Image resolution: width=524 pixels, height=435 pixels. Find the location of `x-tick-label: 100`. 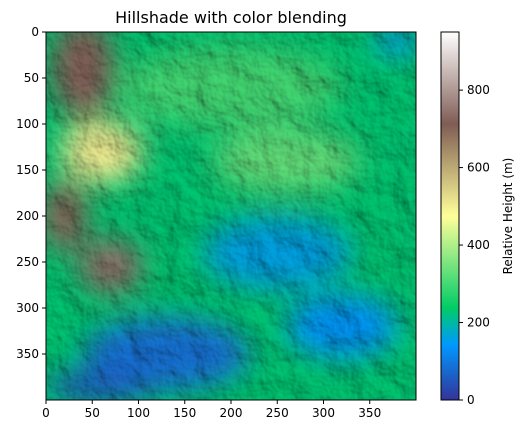

x-tick-label: 100 is located at coordinates (138, 413).